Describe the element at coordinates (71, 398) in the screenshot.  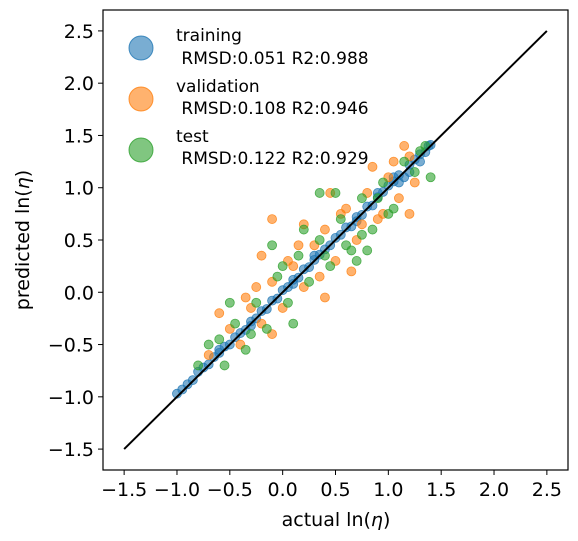
I see `y-tick-label-1: −1.0` at that location.